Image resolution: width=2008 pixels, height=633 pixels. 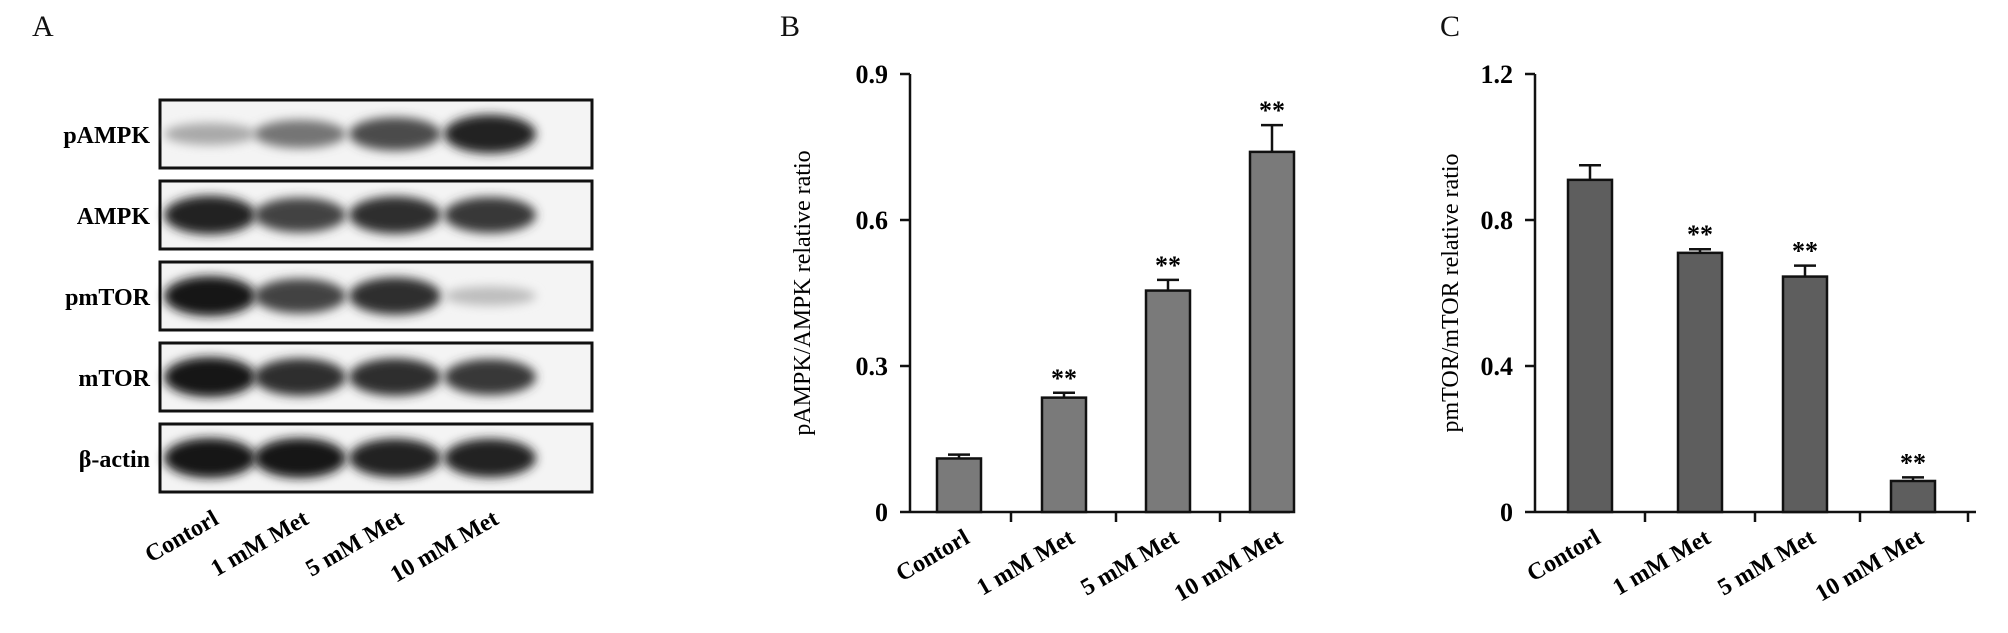 I want to click on y-tick-label: 0.4, so click(x=1497, y=366).